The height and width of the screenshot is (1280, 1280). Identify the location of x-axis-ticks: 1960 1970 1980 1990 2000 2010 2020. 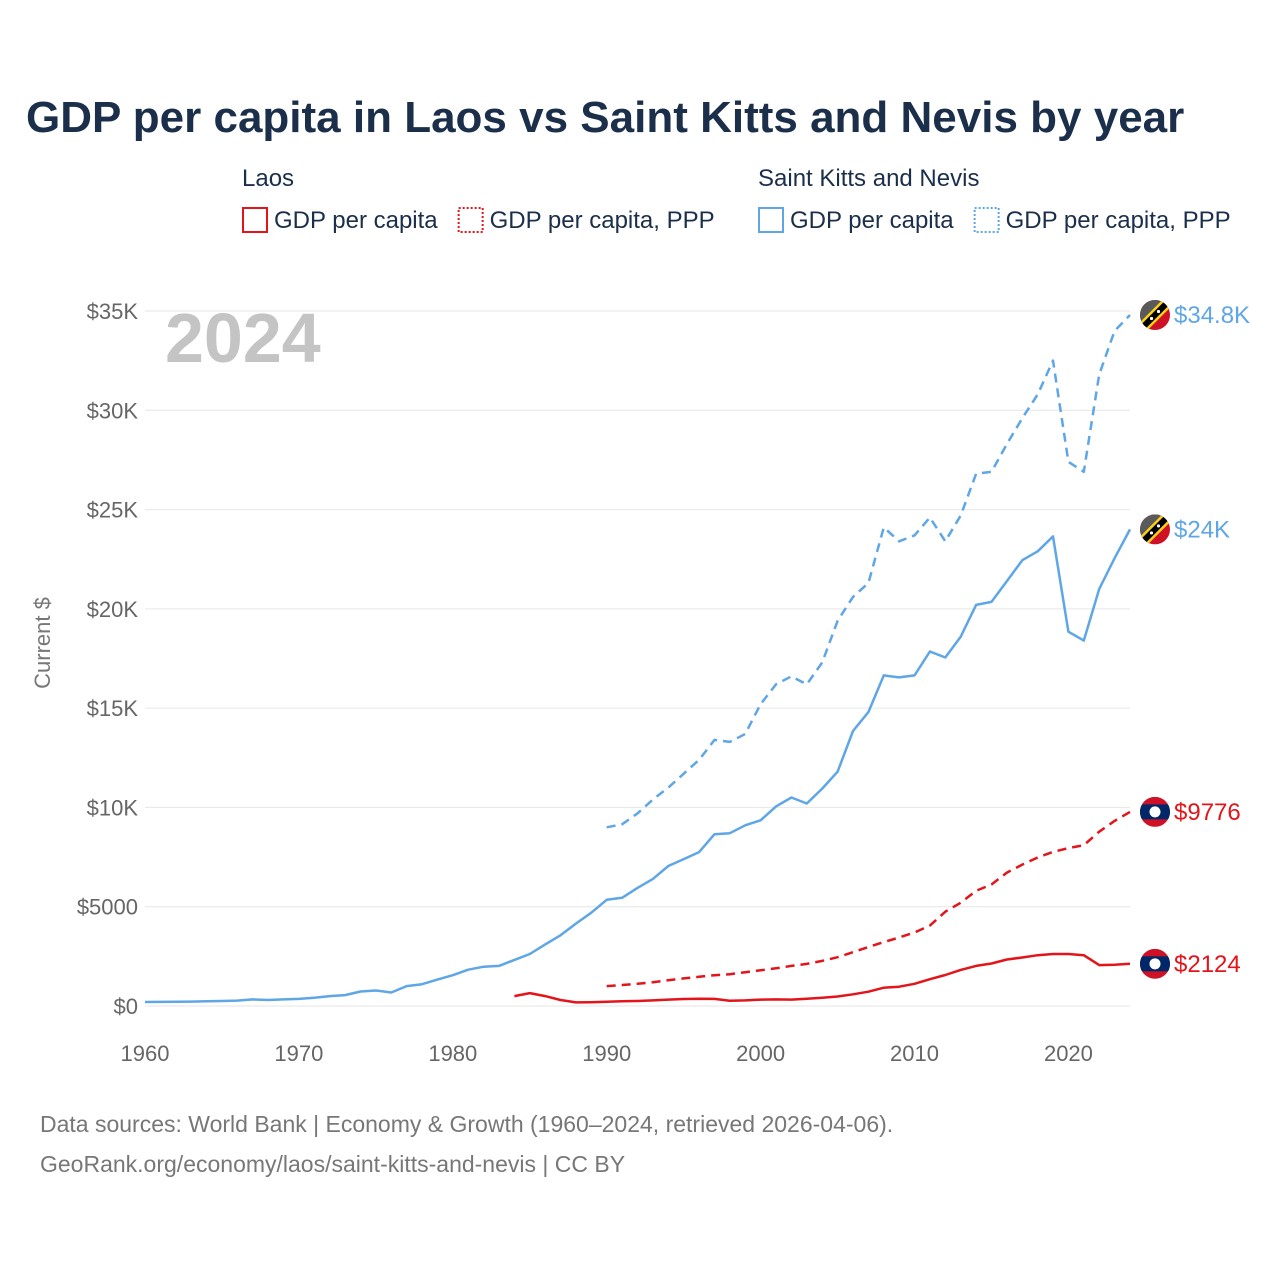
(607, 1053).